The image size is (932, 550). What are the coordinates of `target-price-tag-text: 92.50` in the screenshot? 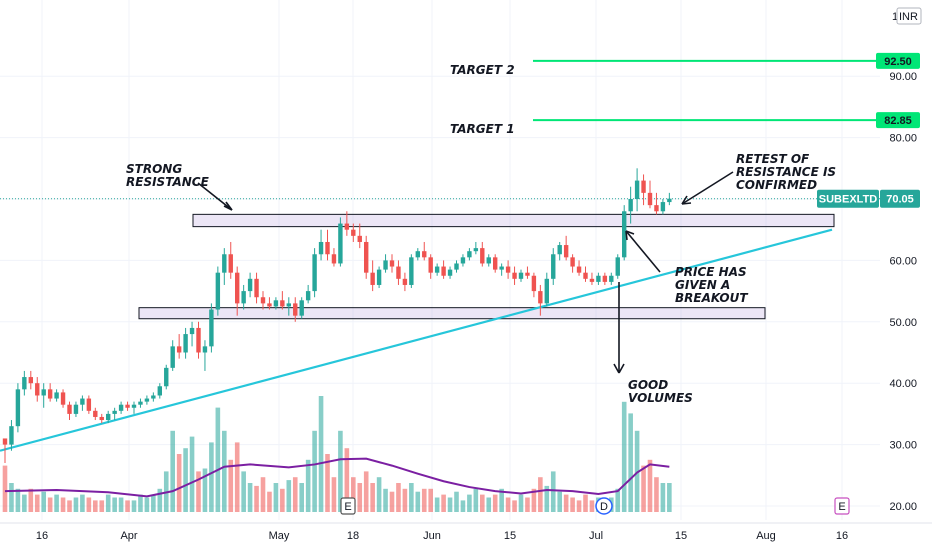 It's located at (898, 62).